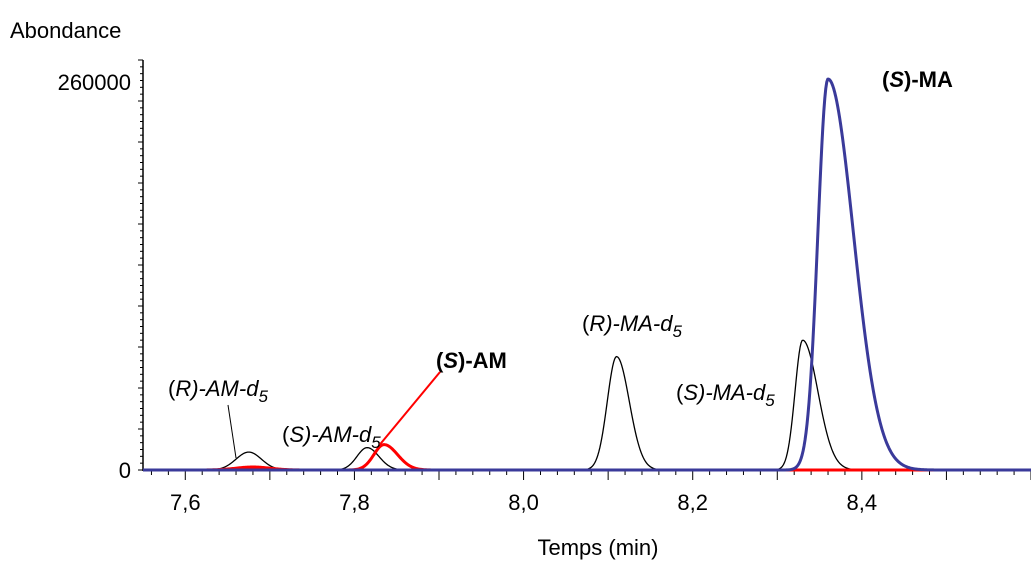 The width and height of the screenshot is (1031, 563). What do you see at coordinates (125, 470) in the screenshot?
I see `y-tick-label: 0` at bounding box center [125, 470].